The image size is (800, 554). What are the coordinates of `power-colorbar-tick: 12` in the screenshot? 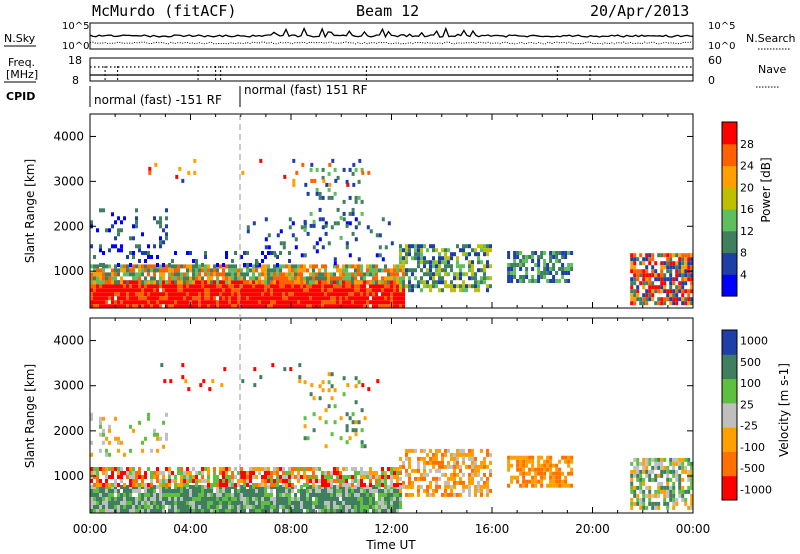 It's located at (747, 231).